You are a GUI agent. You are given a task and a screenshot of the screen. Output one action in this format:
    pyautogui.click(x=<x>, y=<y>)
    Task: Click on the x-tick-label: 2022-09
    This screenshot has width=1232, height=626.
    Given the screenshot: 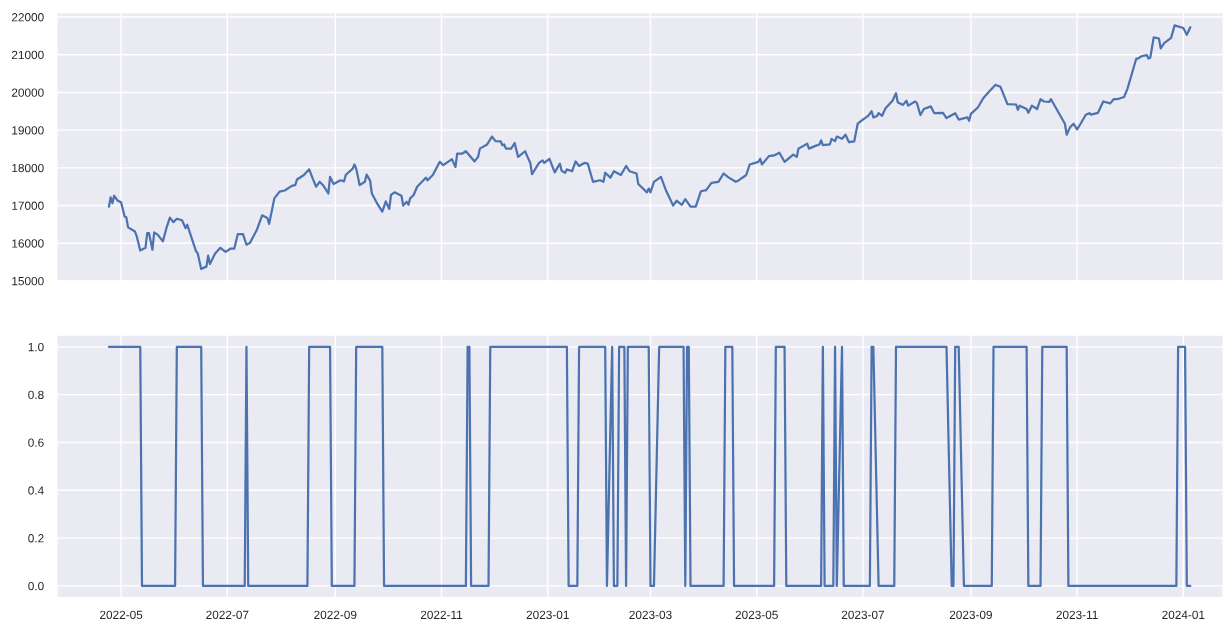 What is the action you would take?
    pyautogui.click(x=335, y=614)
    